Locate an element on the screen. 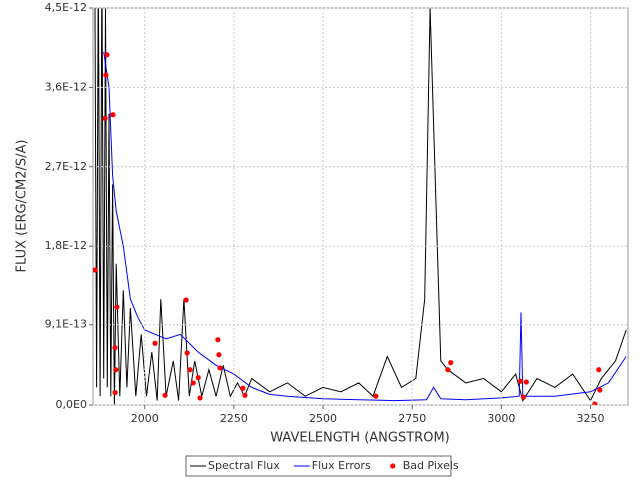 The width and height of the screenshot is (640, 480). legend-label: Spectral Flux is located at coordinates (244, 465).